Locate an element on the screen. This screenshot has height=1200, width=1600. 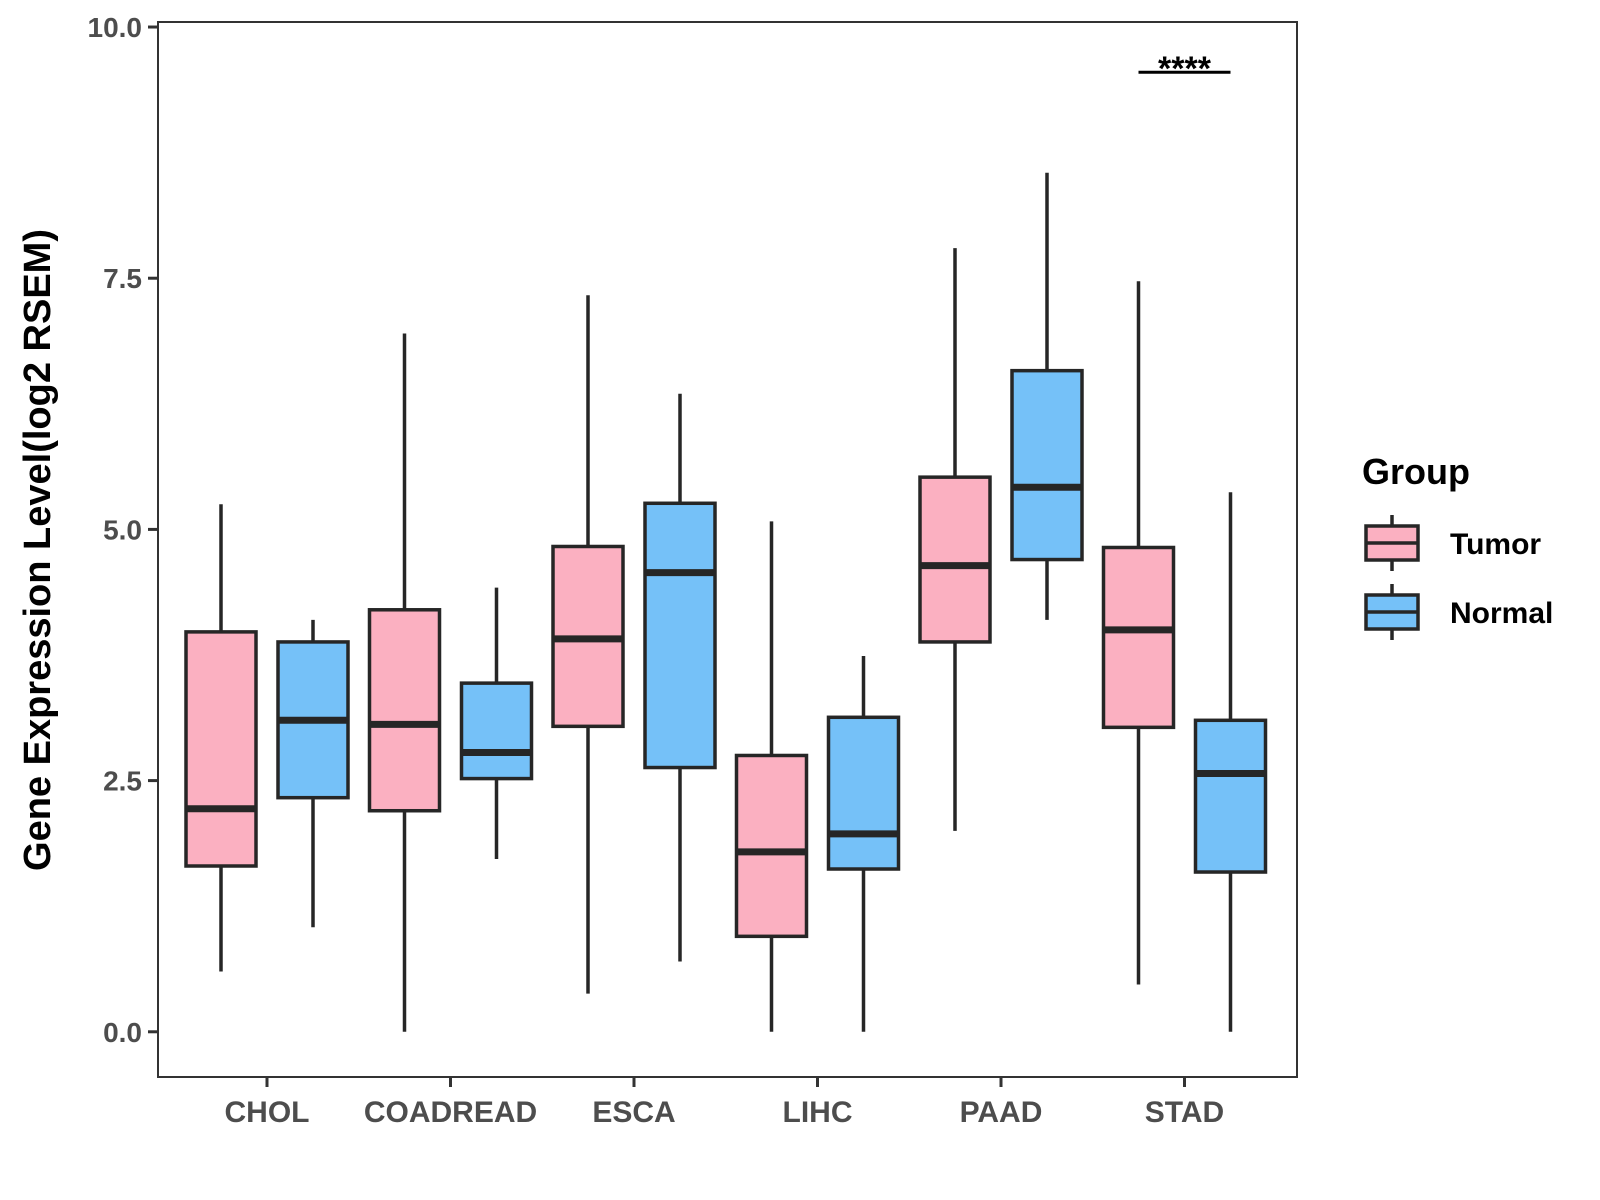
y-tick-label: 10.0 is located at coordinates (115, 27).